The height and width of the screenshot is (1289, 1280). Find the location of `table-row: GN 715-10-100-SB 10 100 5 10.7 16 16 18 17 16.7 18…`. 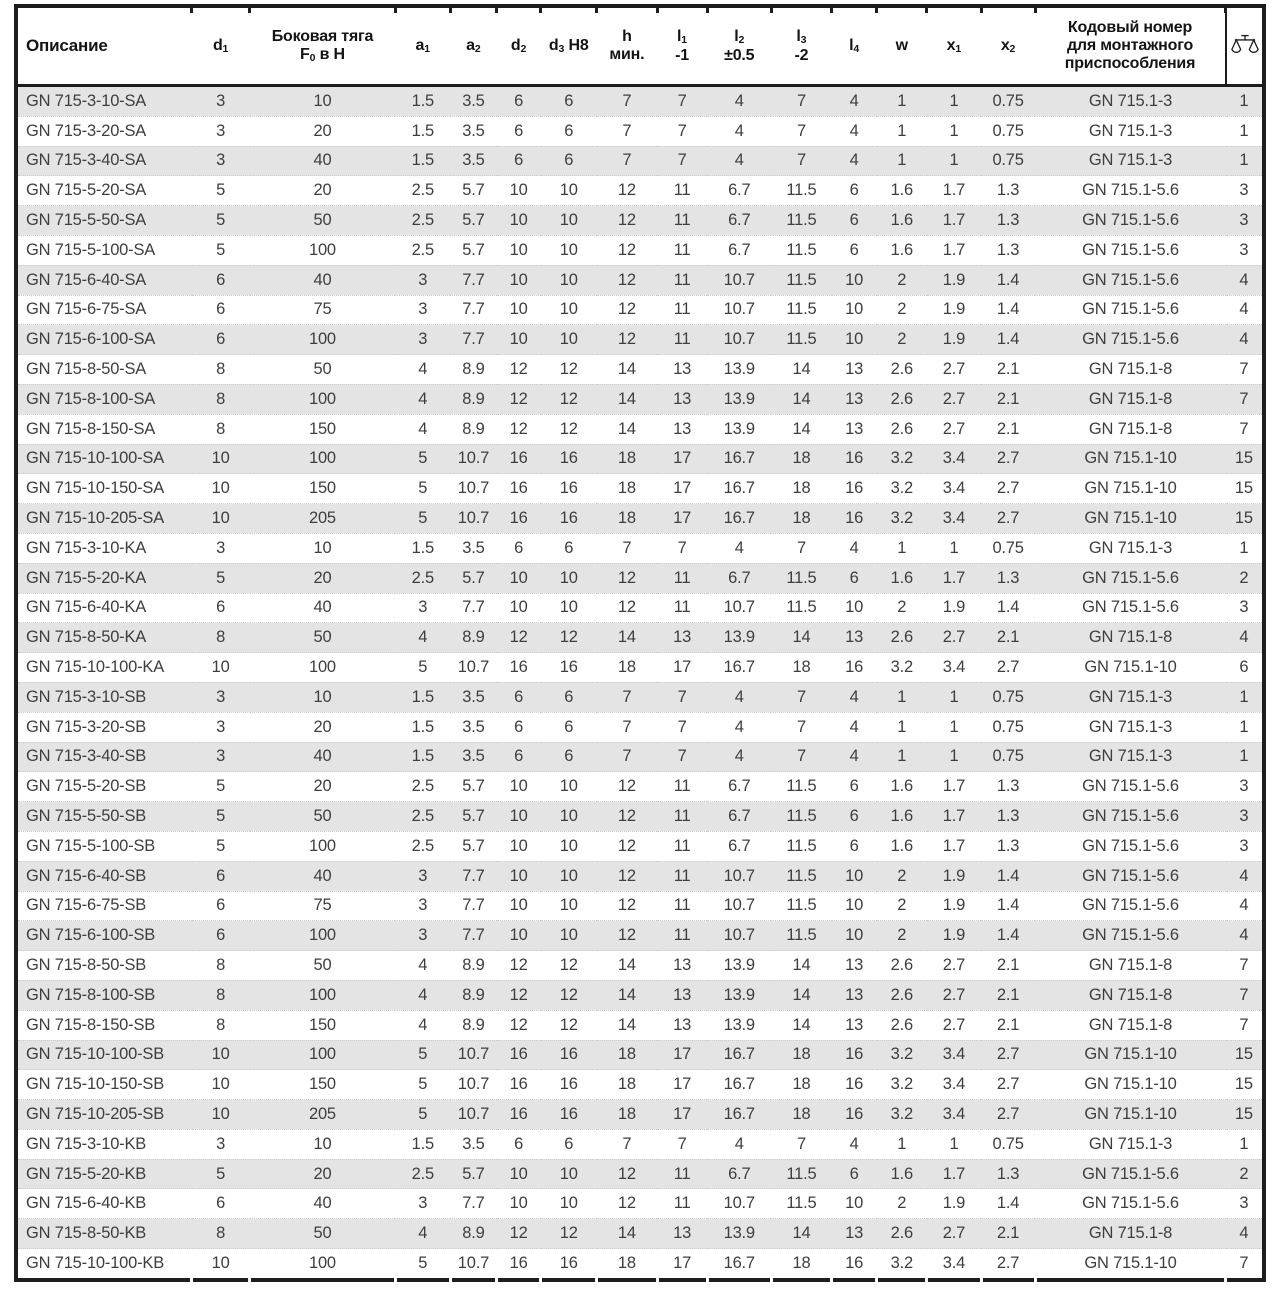

table-row: GN 715-10-100-SB 10 100 5 10.7 16 16 18 17 16.7 18… is located at coordinates (640, 1054).